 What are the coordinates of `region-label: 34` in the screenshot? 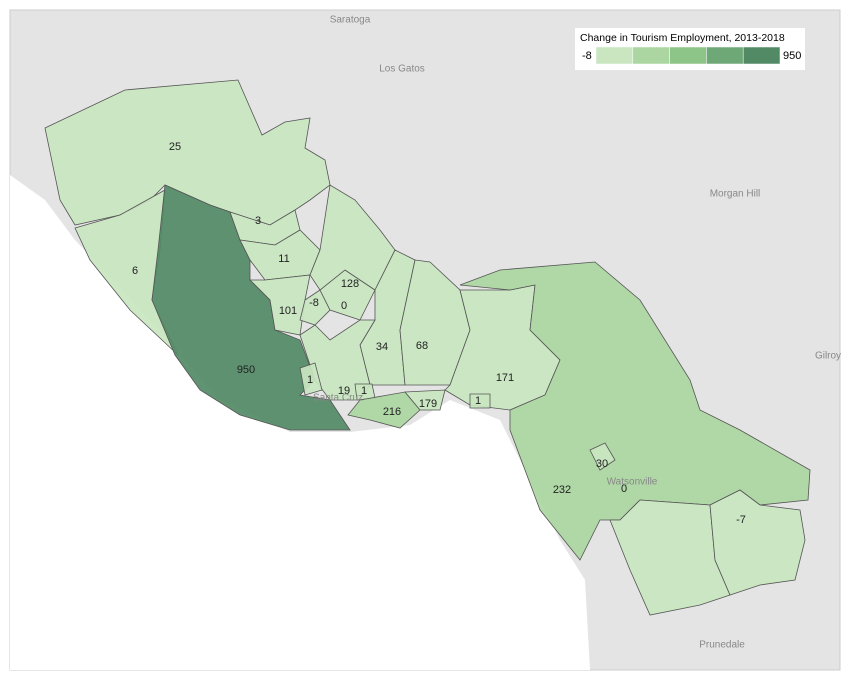 It's located at (382, 347).